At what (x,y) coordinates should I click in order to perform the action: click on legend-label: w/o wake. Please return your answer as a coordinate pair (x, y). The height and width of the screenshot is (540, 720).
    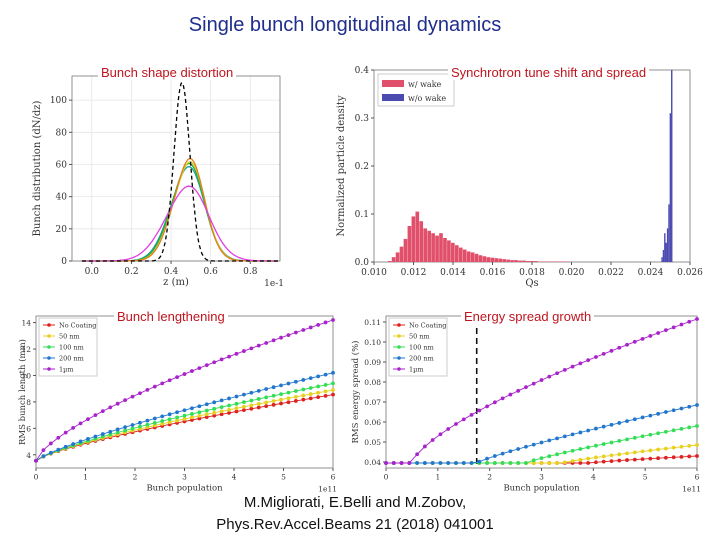
    Looking at the image, I should click on (427, 98).